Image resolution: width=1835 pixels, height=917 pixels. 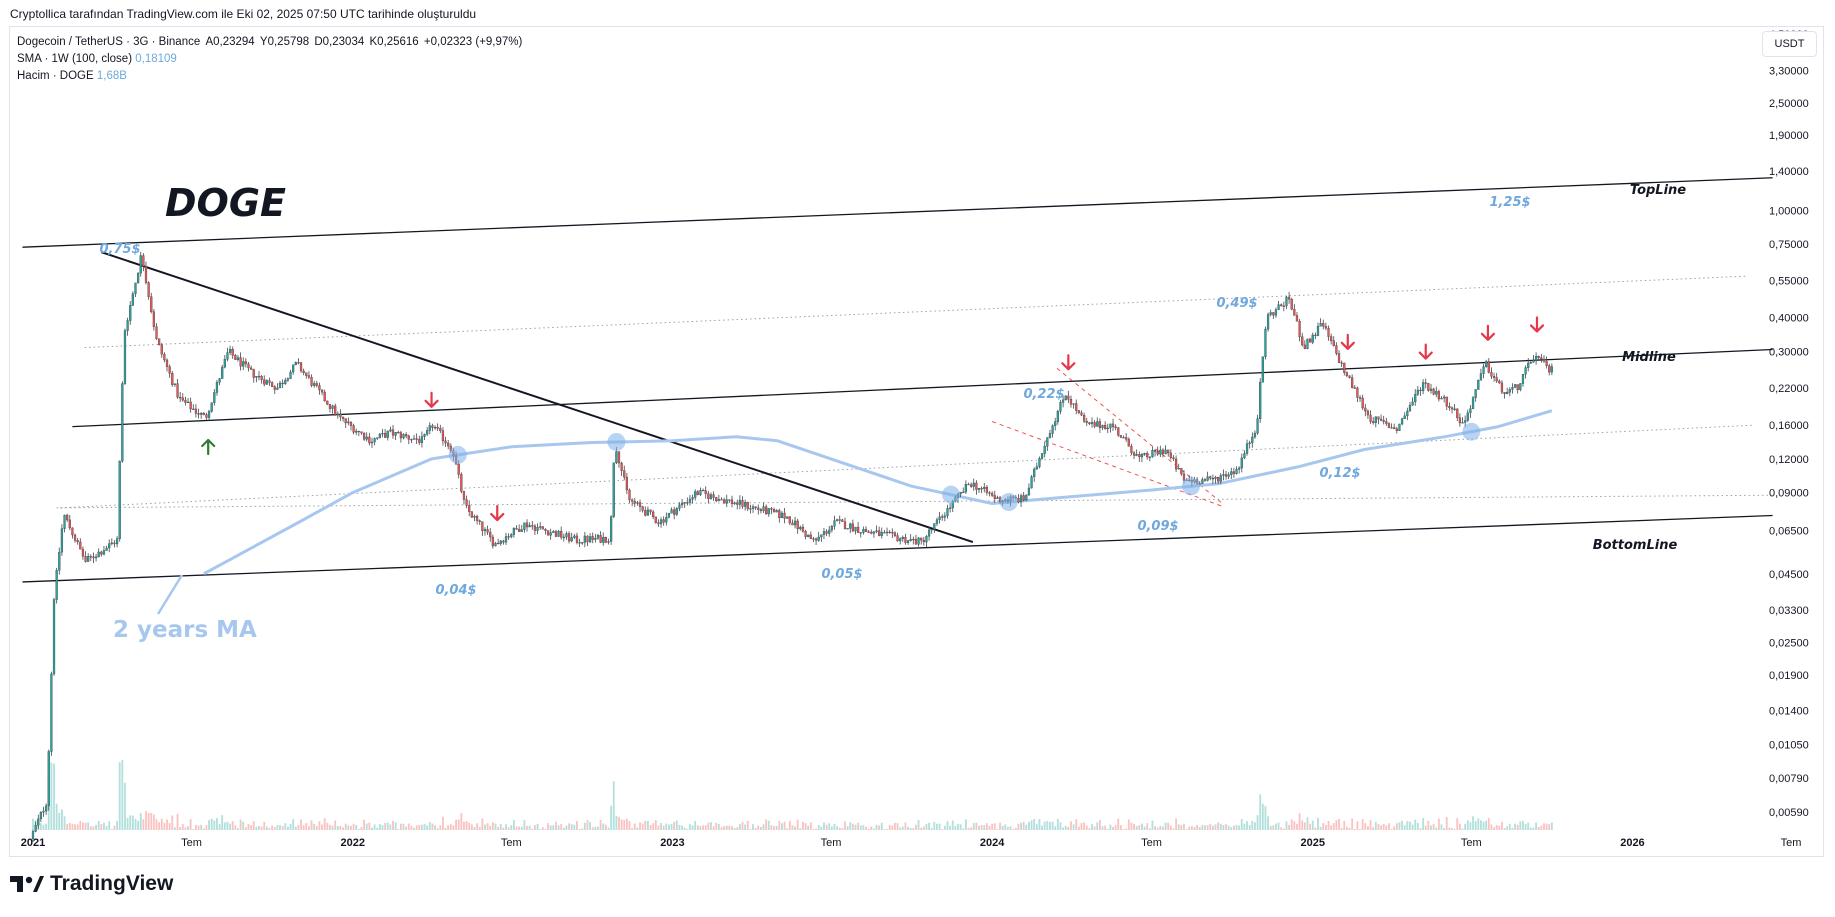 What do you see at coordinates (1043, 394) in the screenshot?
I see `price-annotation: 0,22$` at bounding box center [1043, 394].